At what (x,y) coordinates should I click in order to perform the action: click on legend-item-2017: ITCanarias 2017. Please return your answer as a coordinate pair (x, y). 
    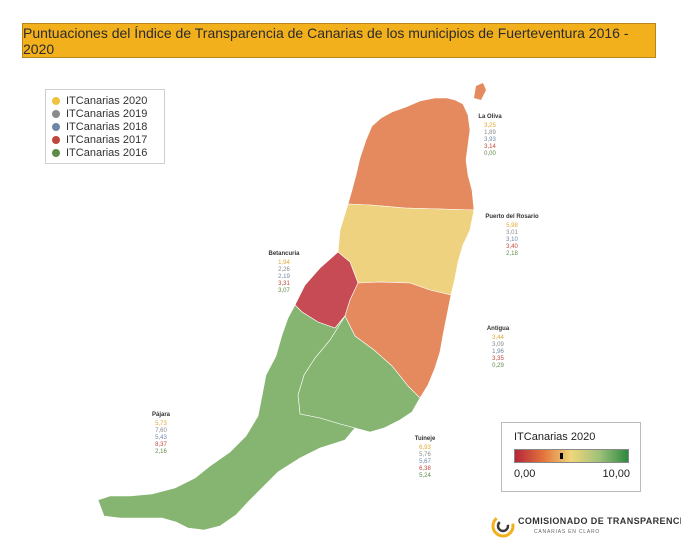
    Looking at the image, I should click on (105, 139).